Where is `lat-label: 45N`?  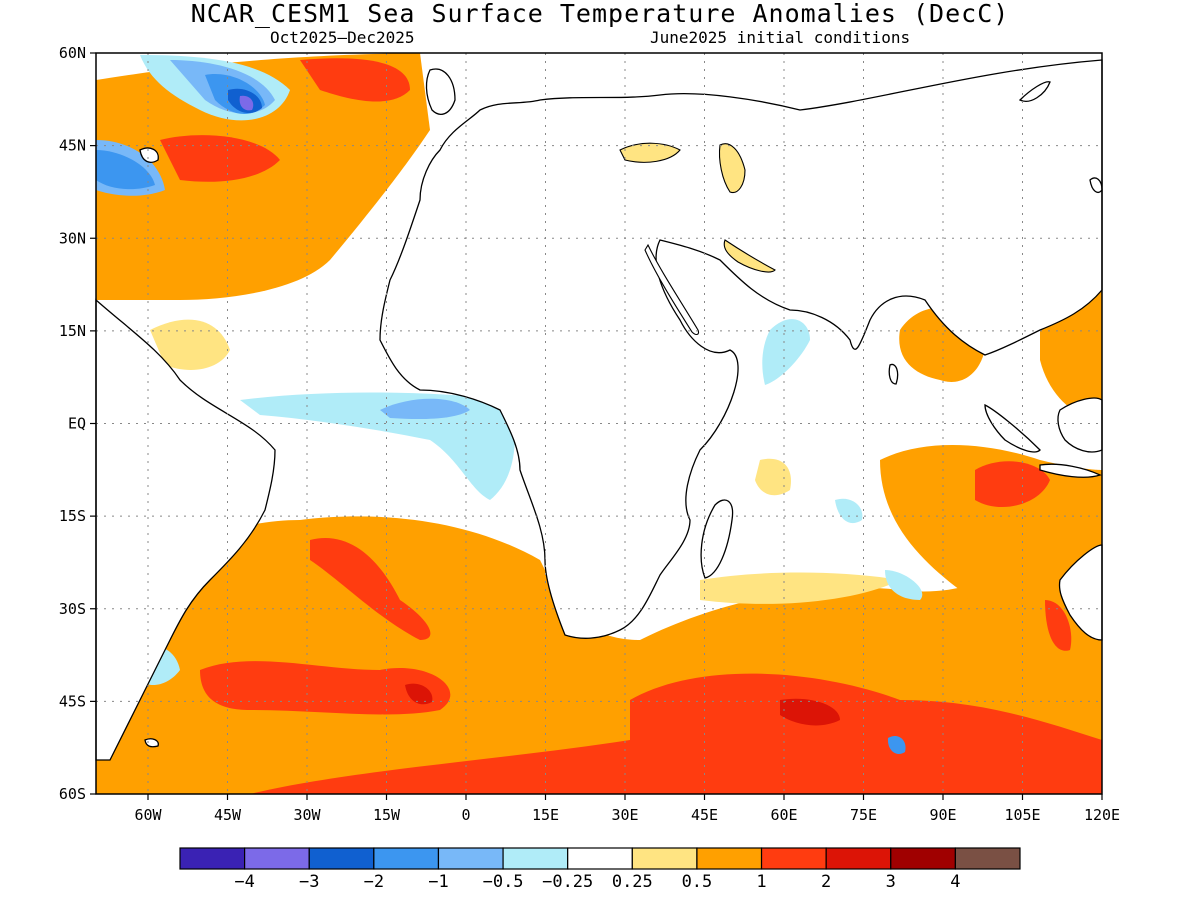
lat-label: 45N is located at coordinates (72, 146).